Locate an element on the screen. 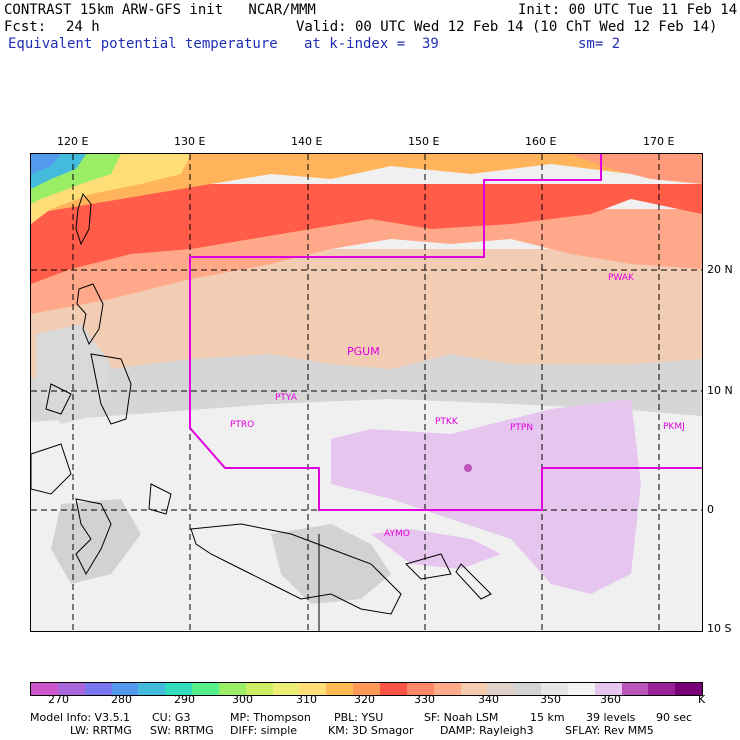 The height and width of the screenshot is (740, 740). lon-label-150e: 150 E is located at coordinates (424, 141).